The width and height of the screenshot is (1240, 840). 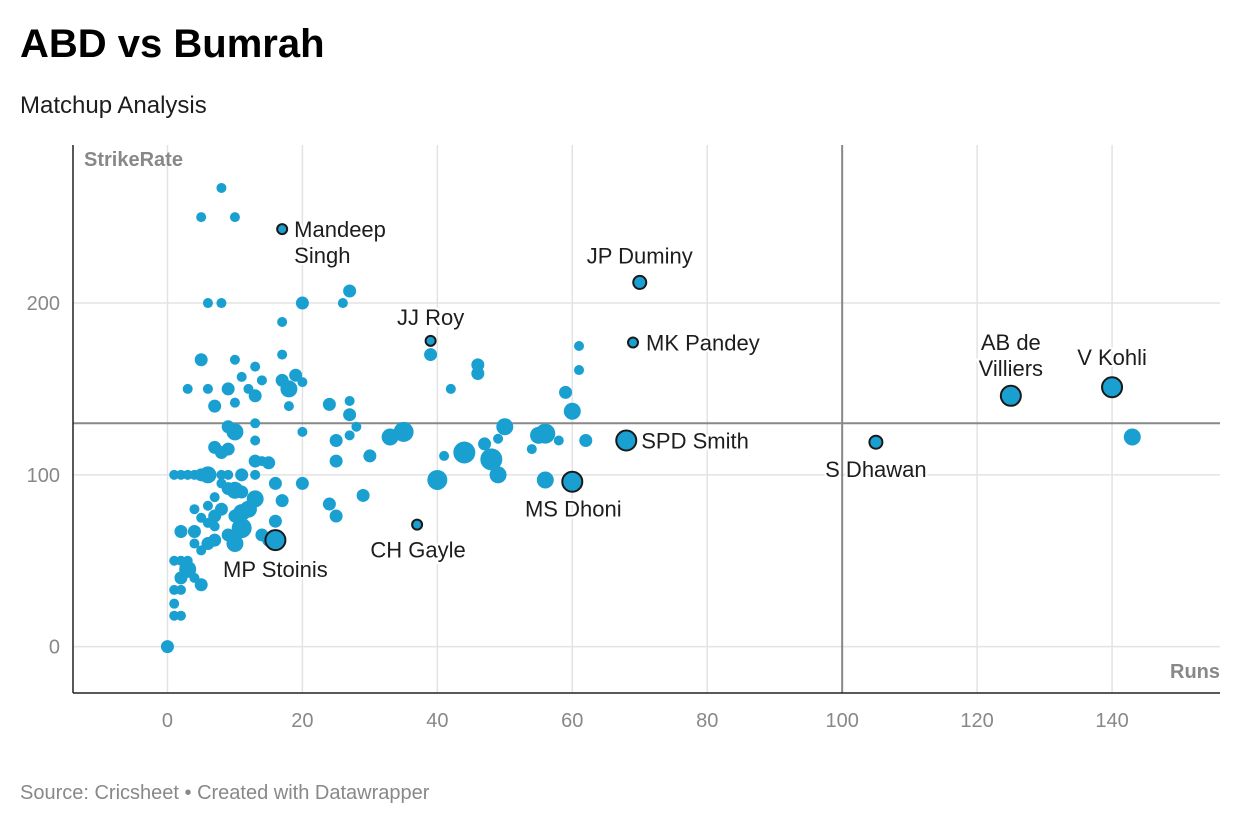 What do you see at coordinates (703, 343) in the screenshot?
I see `point-label: MK Pandey` at bounding box center [703, 343].